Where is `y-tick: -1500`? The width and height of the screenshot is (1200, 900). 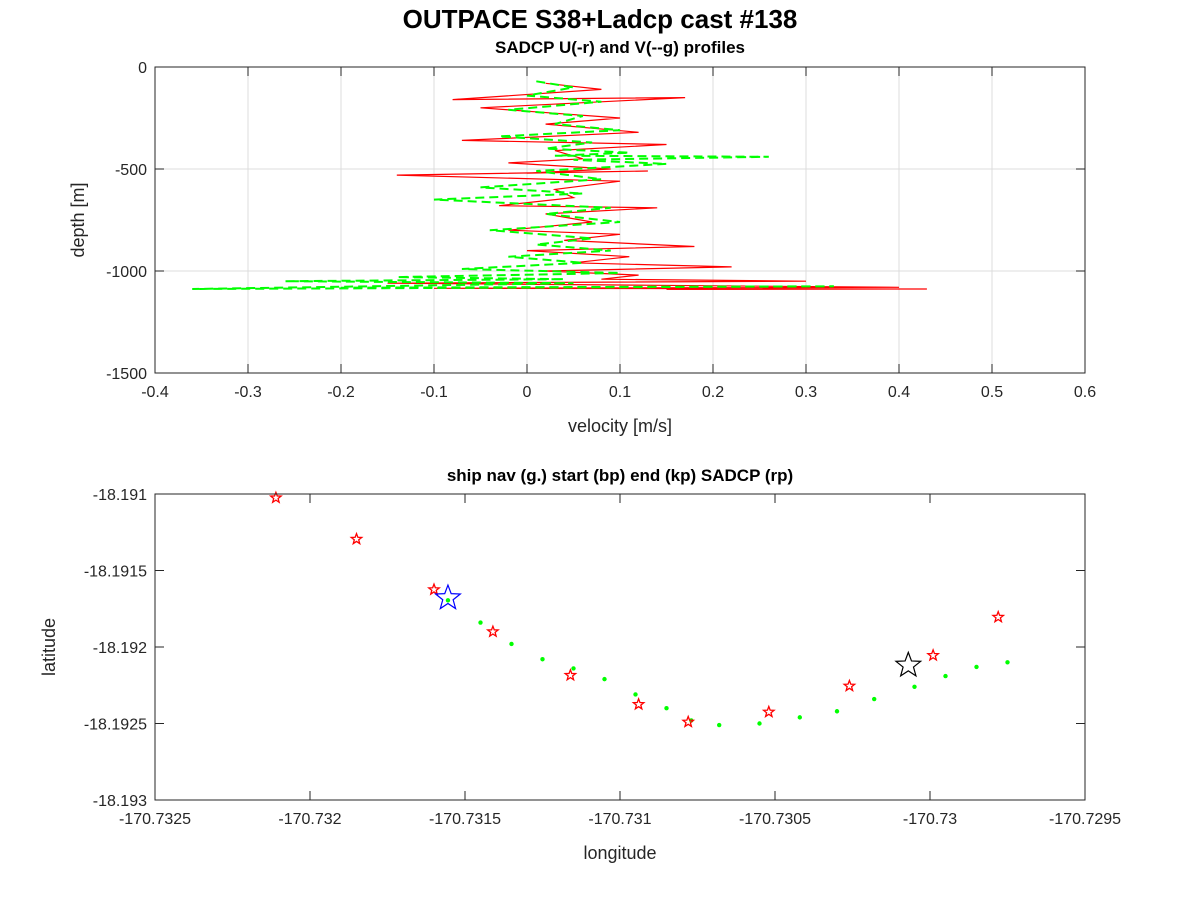
y-tick: -1500 is located at coordinates (595, 374).